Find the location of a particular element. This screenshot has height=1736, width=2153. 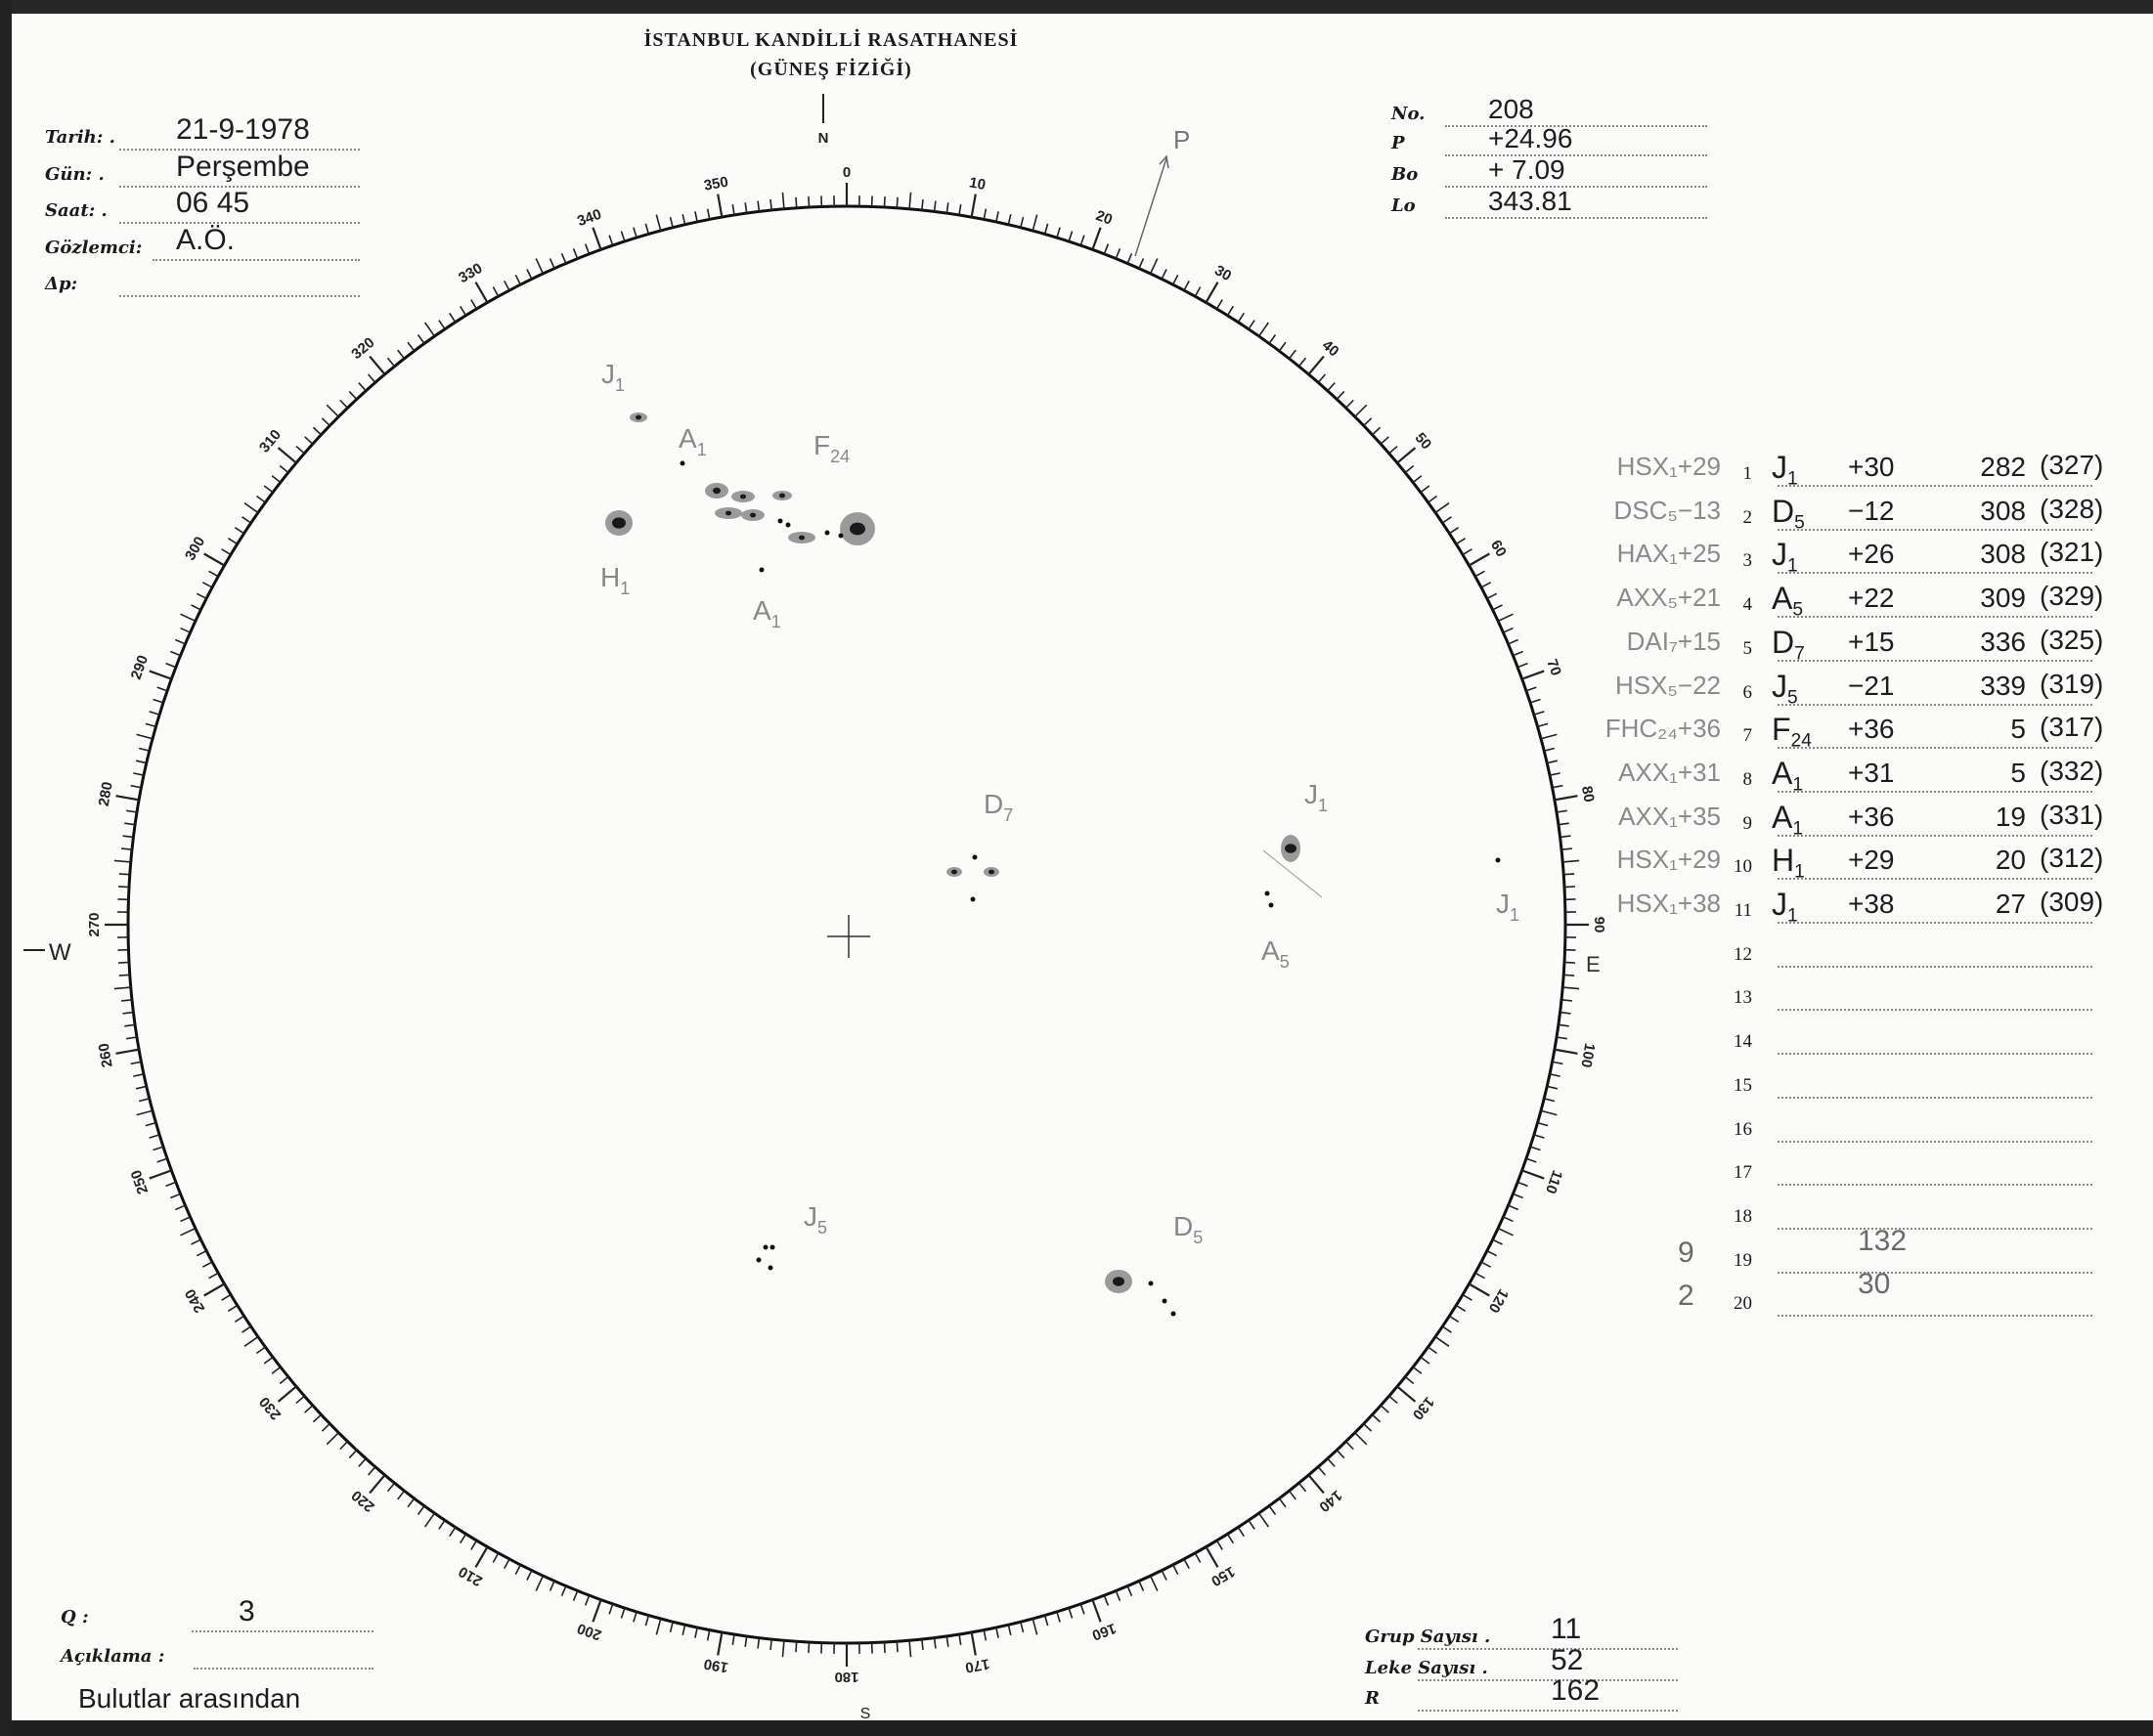

group-letter: D is located at coordinates (1783, 511).